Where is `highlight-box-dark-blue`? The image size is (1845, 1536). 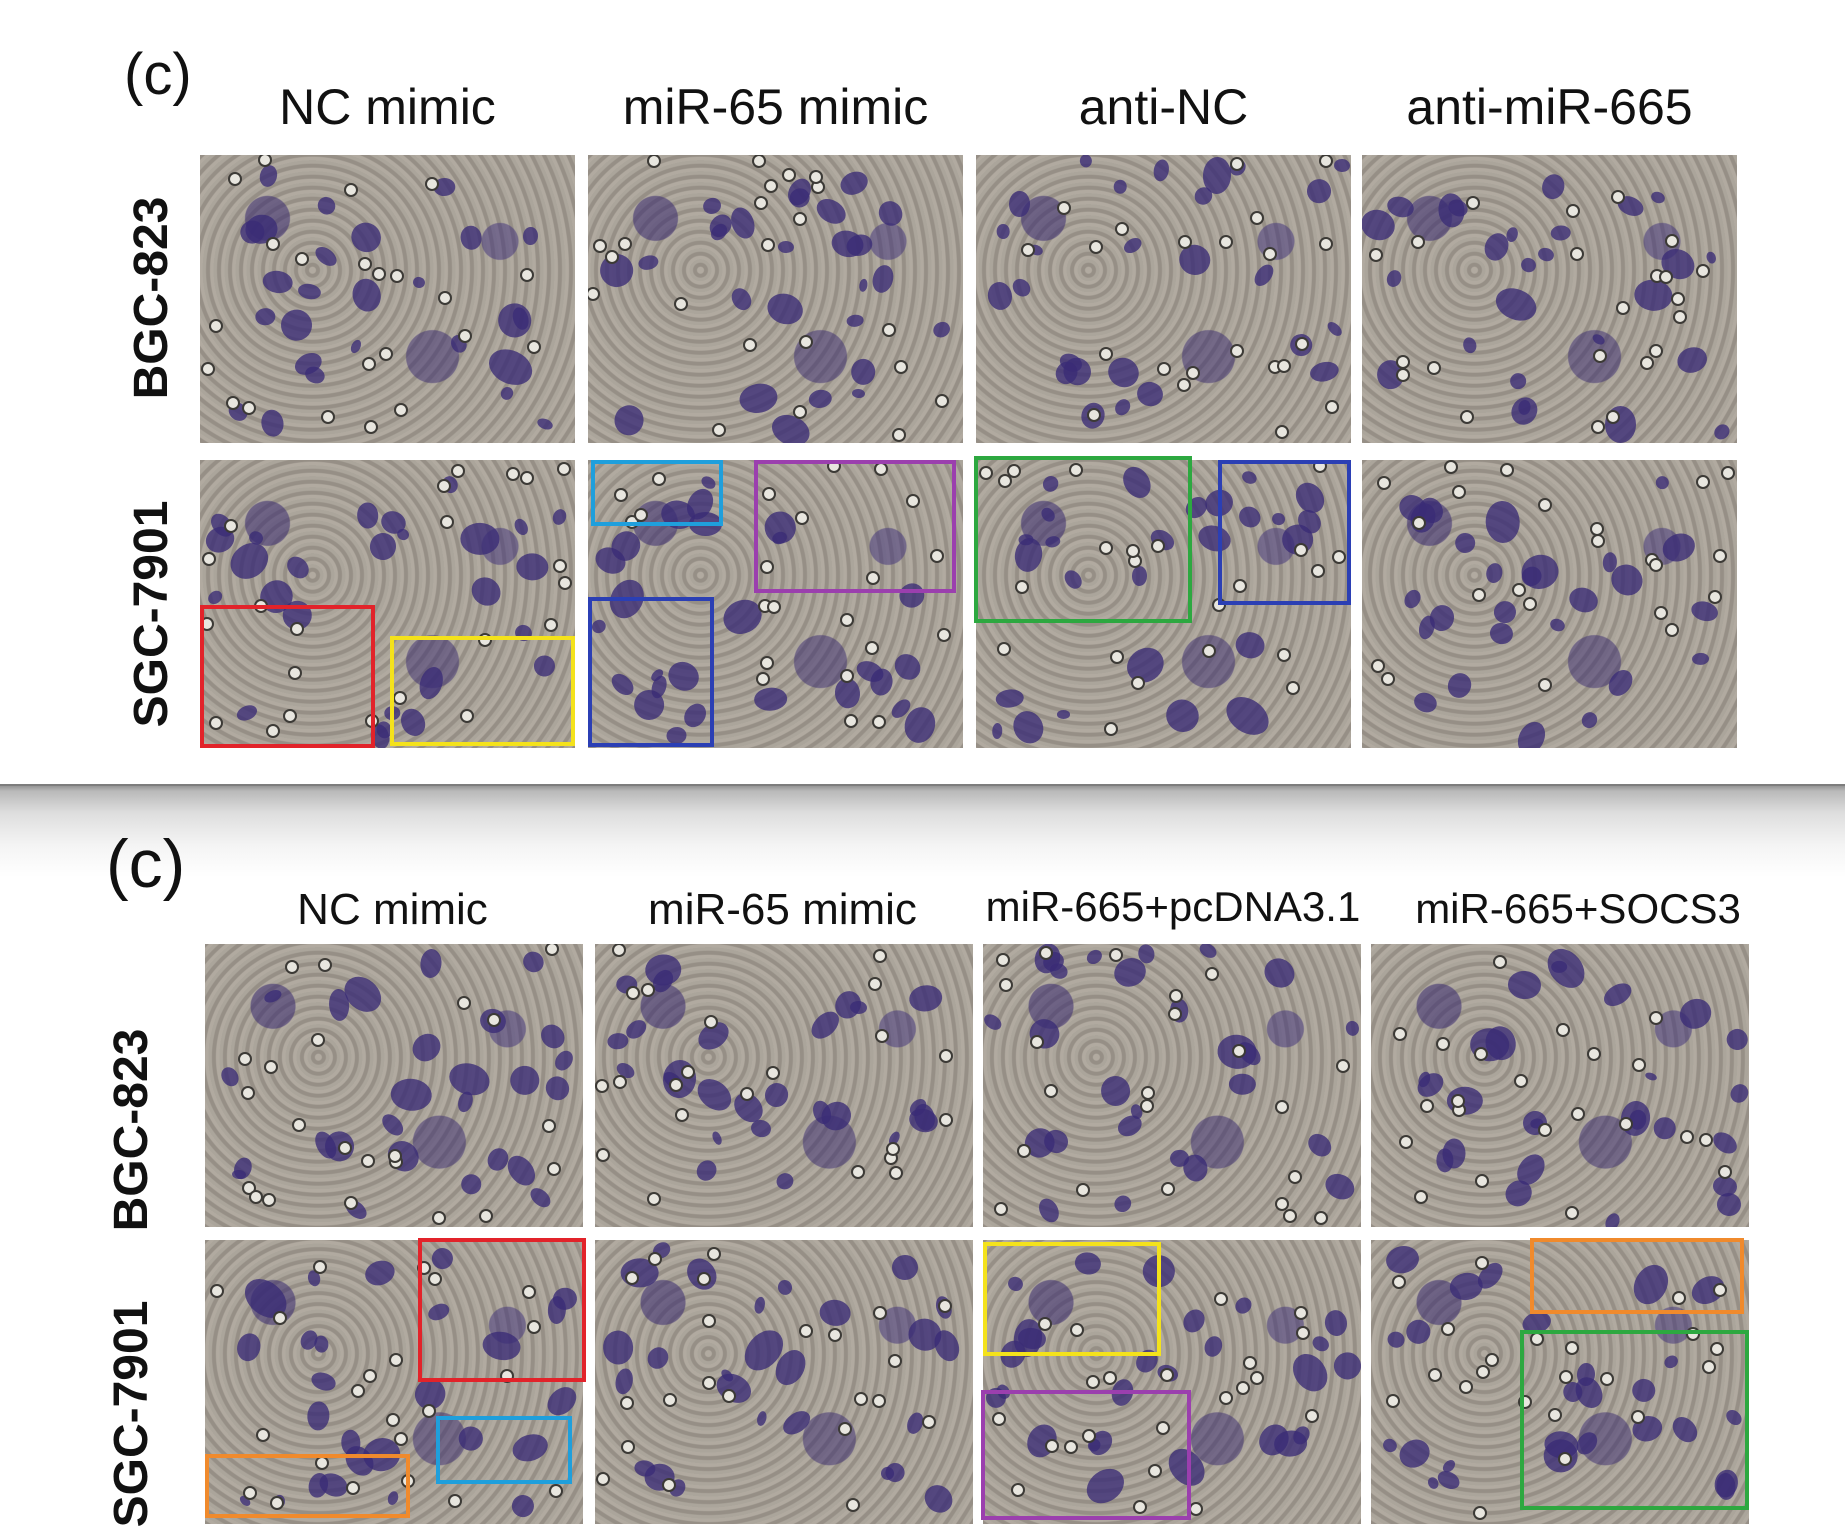 highlight-box-dark-blue is located at coordinates (651, 672).